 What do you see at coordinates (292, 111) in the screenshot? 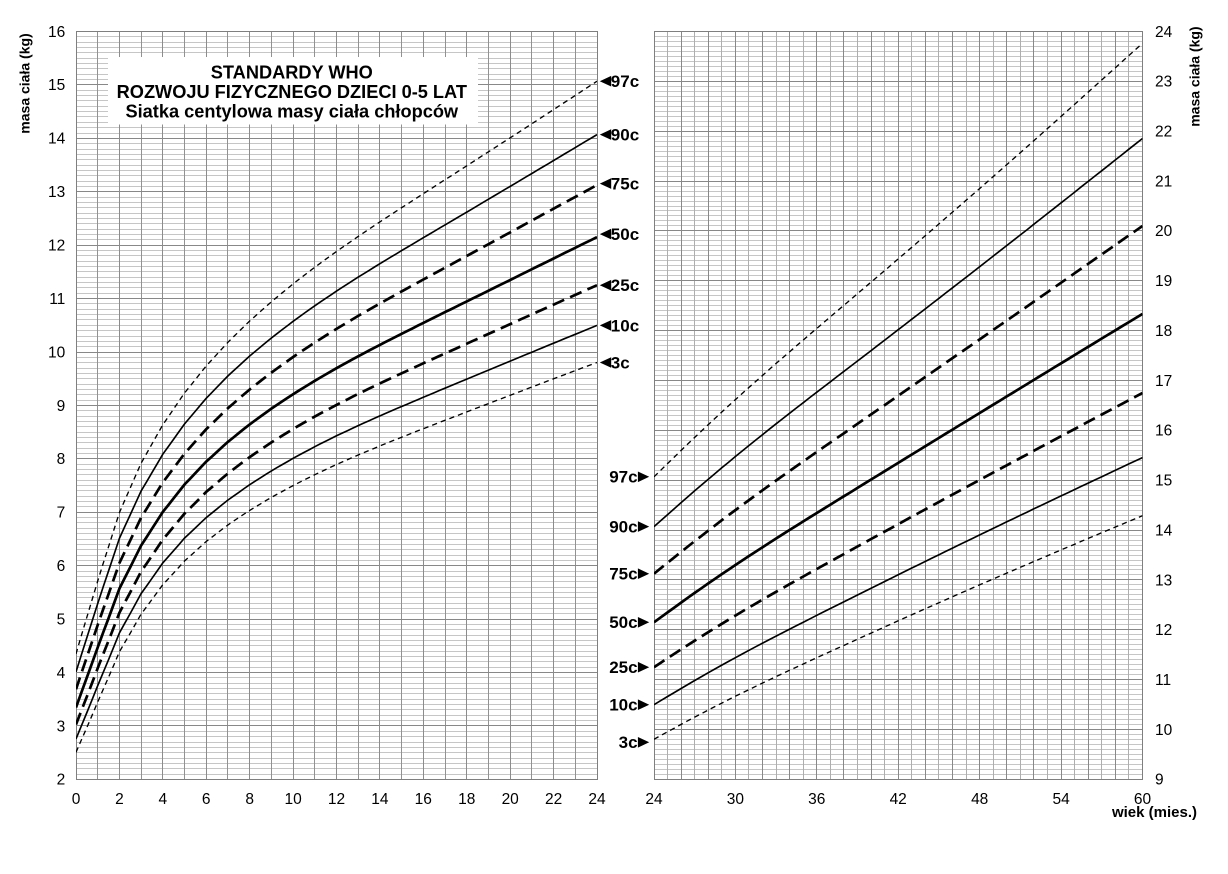
I see `svg-text:Siatka centylowa masy ciała ch: Siatka centylowa masy ciała chłopców` at bounding box center [292, 111].